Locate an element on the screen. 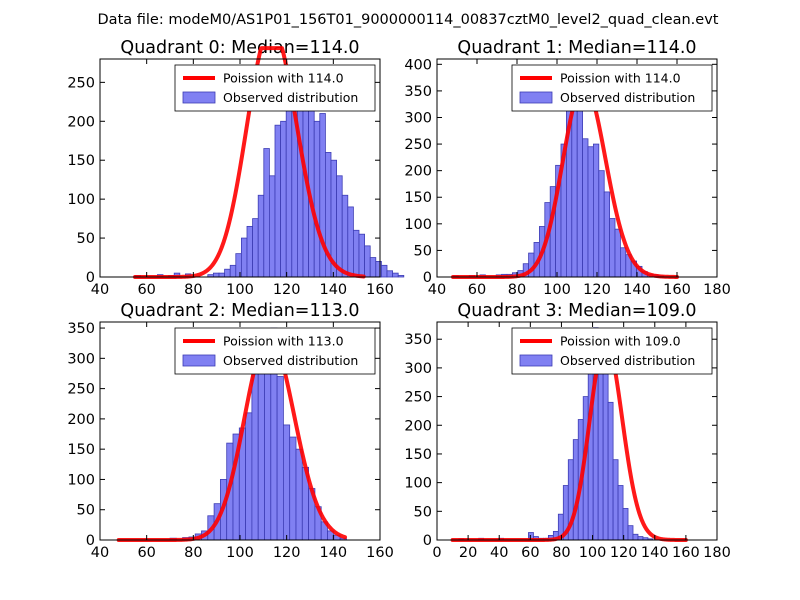 The image size is (800, 600). y-tick-label: 400 is located at coordinates (418, 65).